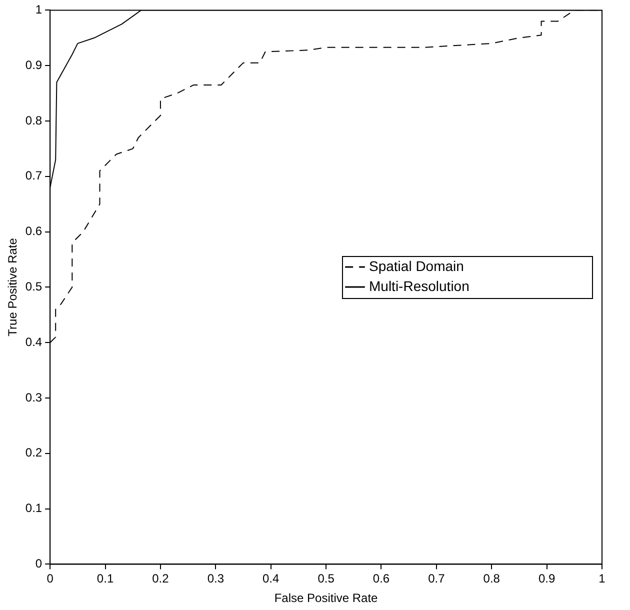  Describe the element at coordinates (326, 598) in the screenshot. I see `x-axis-title: False Positive Rate` at that location.